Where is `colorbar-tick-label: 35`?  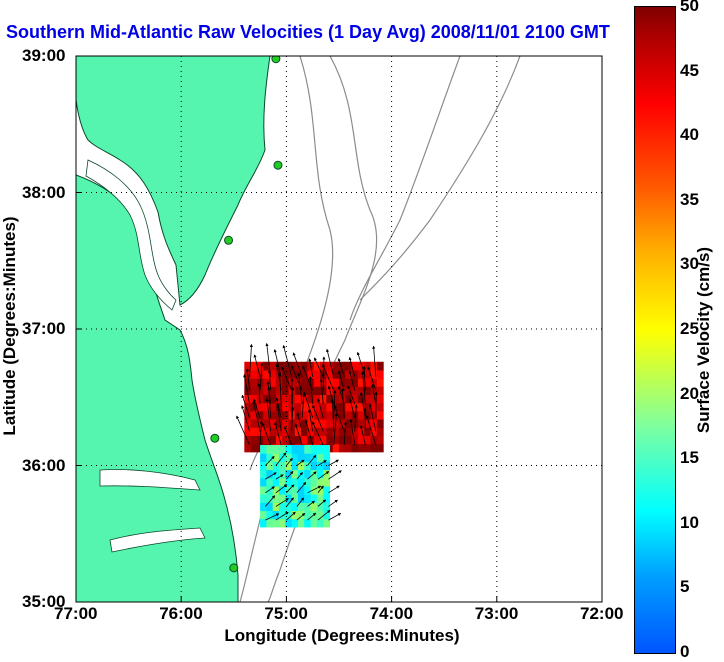 colorbar-tick-label: 35 is located at coordinates (689, 200).